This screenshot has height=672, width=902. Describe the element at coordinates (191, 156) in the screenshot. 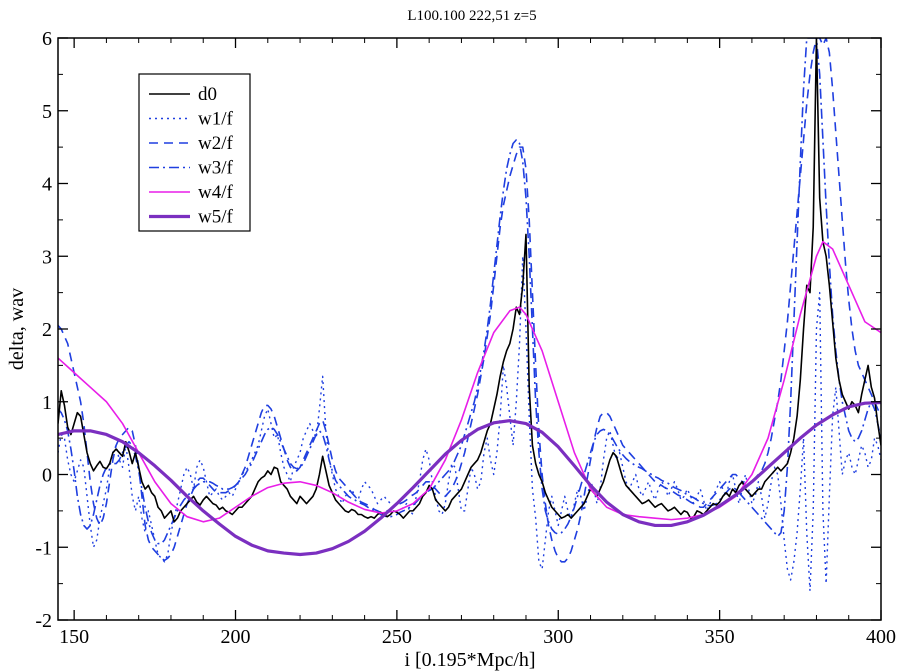

I see `legend: d0 w1/f w2/f w3/f w4/f w5/f` at that location.